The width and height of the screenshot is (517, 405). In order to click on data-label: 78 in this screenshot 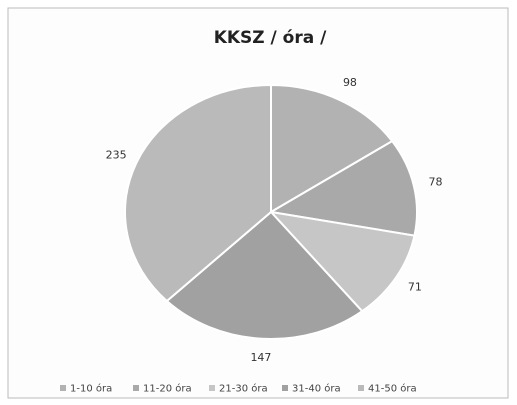, I will do `click(435, 182)`.